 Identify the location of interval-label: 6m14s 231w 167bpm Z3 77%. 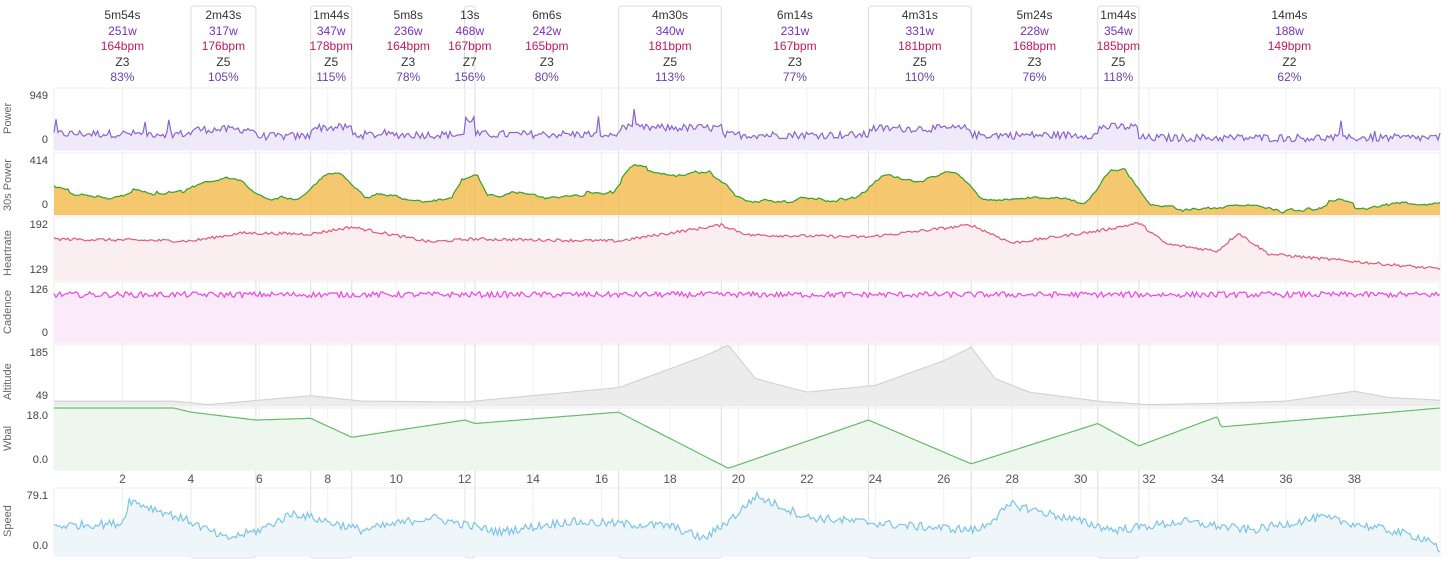
(794, 47).